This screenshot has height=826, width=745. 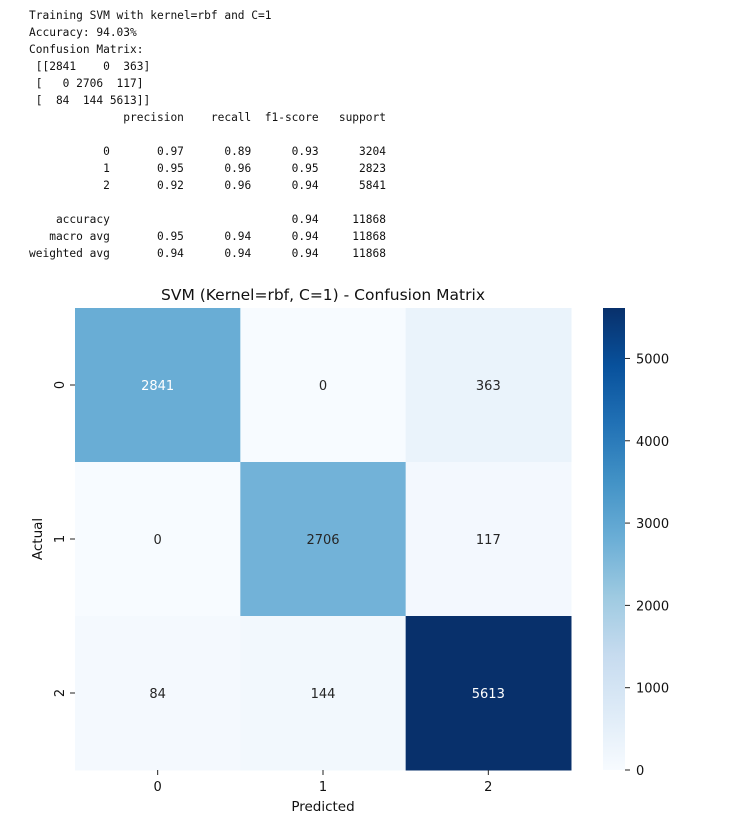 I want to click on console-line: Training SVM with kernel=rbf and C=1, so click(x=150, y=15).